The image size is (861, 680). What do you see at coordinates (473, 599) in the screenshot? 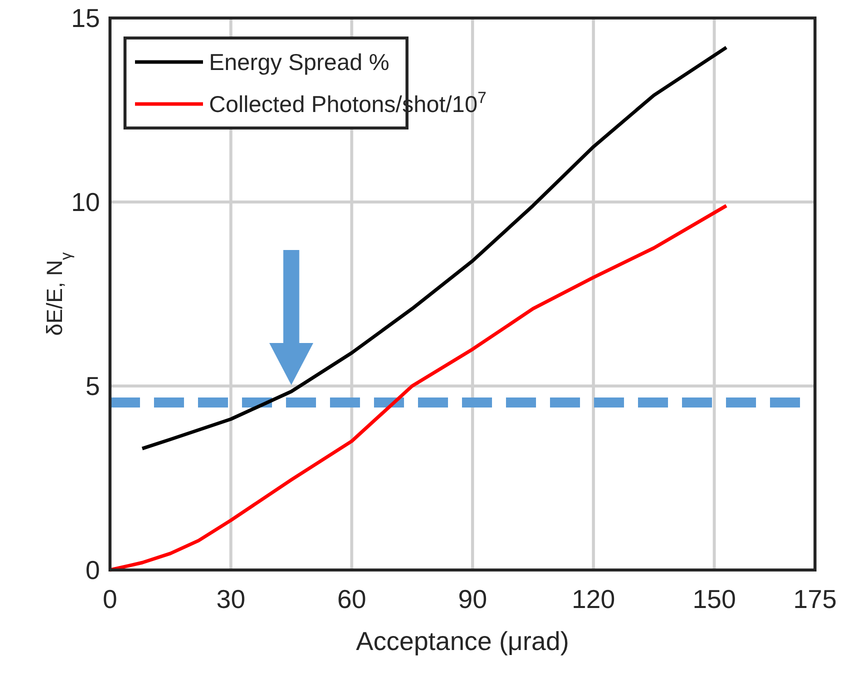
I see `x-tick-label: 90` at bounding box center [473, 599].